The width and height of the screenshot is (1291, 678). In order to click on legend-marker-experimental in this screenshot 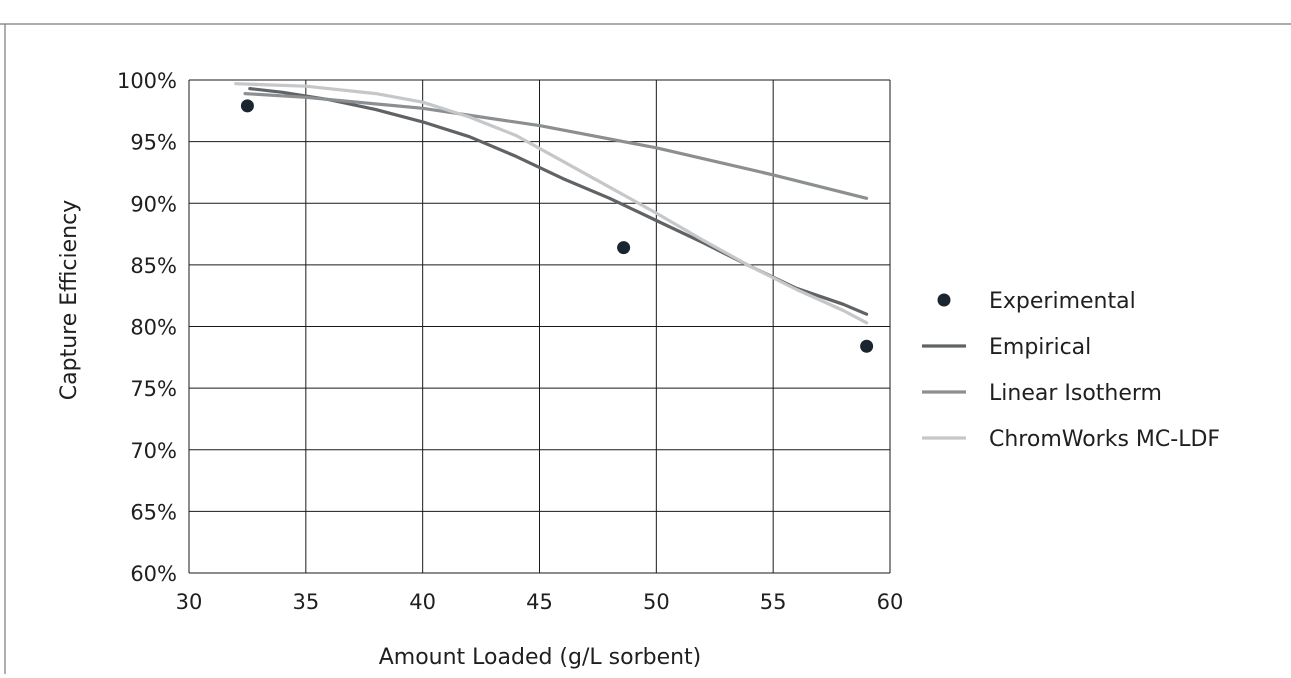, I will do `click(944, 300)`.